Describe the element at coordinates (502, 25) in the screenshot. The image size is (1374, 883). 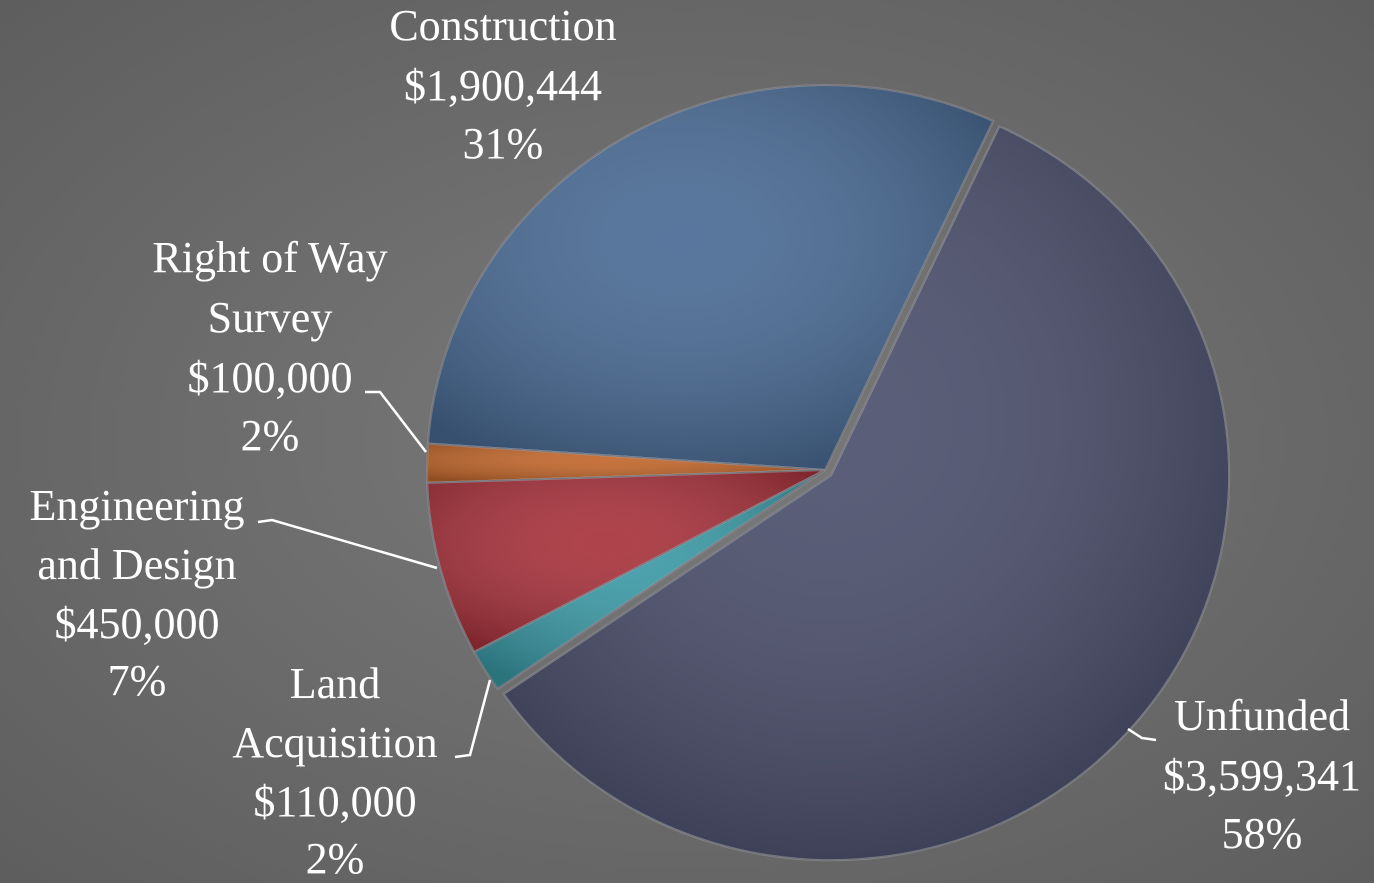
I see `category-label: Construction` at that location.